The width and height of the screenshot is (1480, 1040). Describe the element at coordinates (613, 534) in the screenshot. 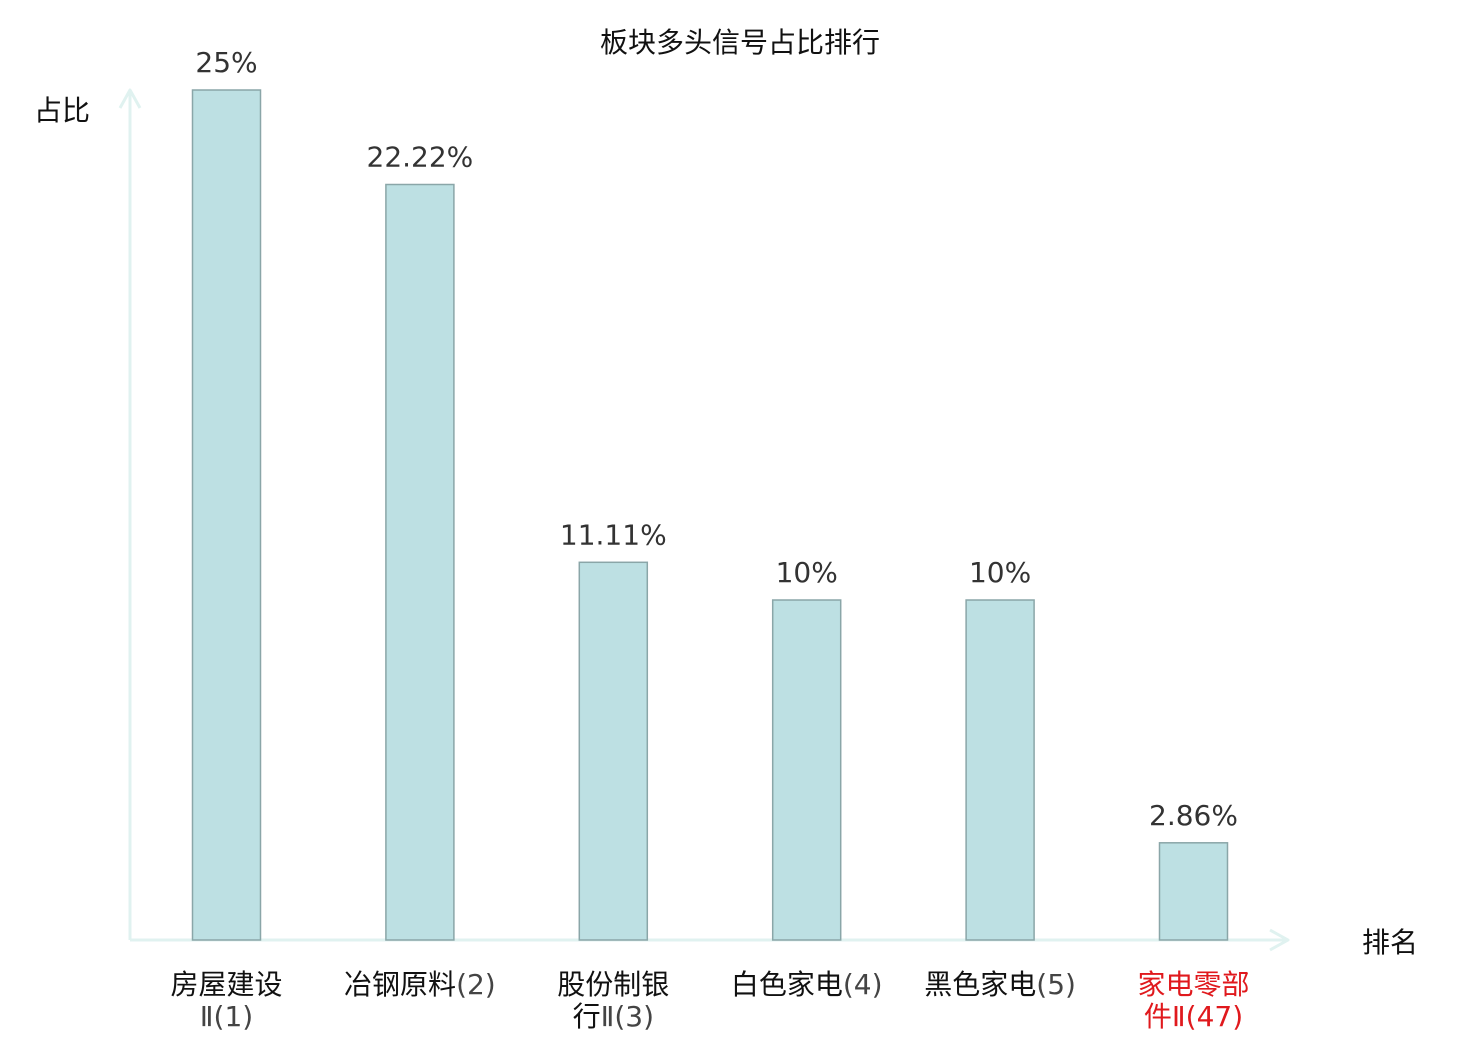

I see `value-label-3: 11.11%` at that location.